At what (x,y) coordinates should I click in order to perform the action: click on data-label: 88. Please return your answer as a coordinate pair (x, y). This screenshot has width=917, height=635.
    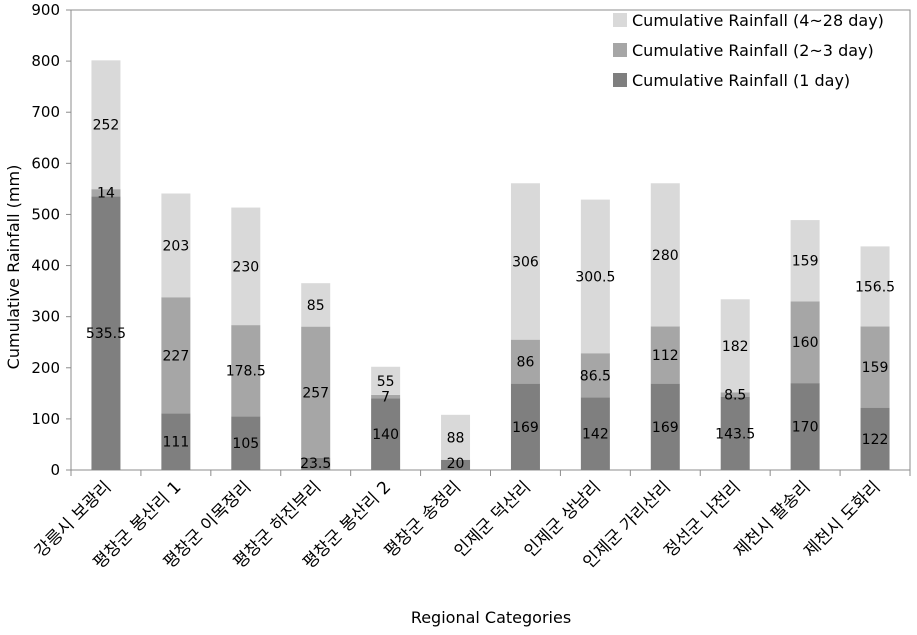
    Looking at the image, I should click on (456, 438).